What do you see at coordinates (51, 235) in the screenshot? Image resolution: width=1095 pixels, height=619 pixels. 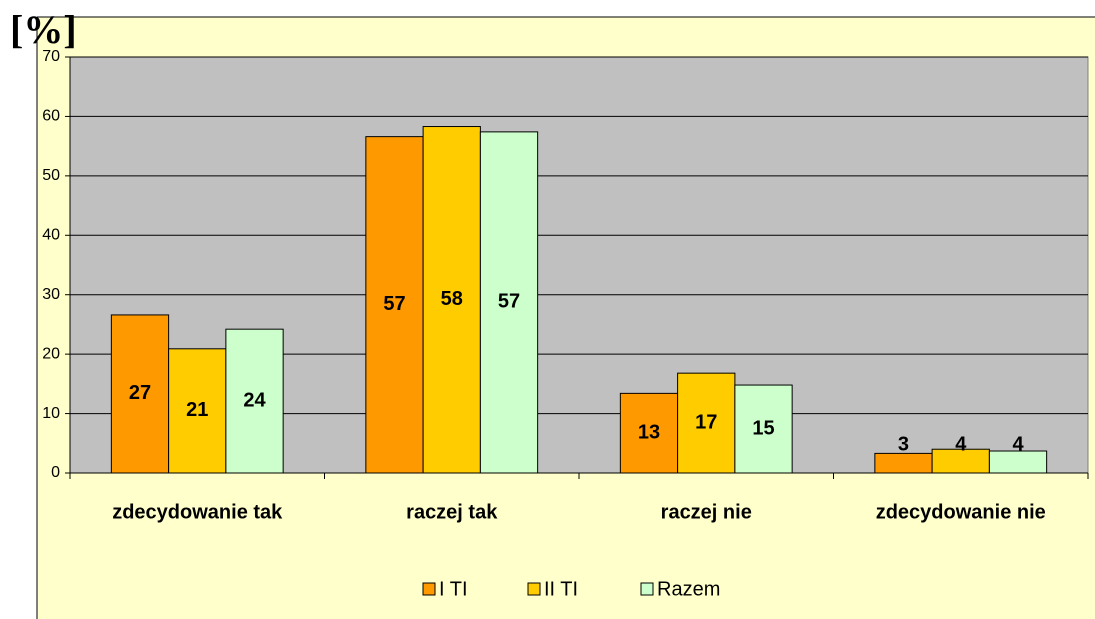 I see `y-tick-label: 40` at bounding box center [51, 235].